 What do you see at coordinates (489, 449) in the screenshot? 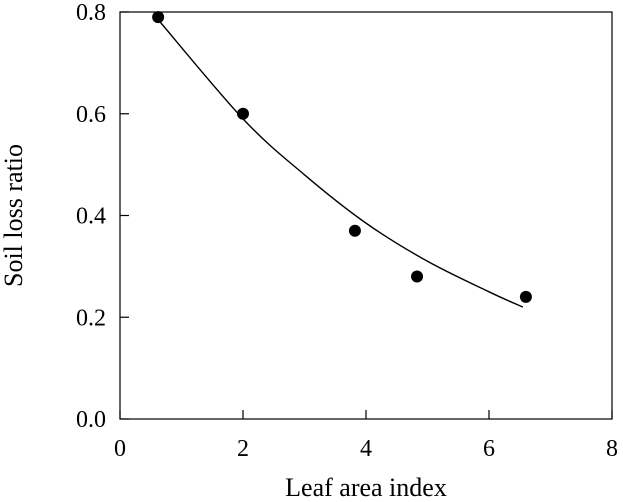
I see `x-tick-label: 6` at bounding box center [489, 449].